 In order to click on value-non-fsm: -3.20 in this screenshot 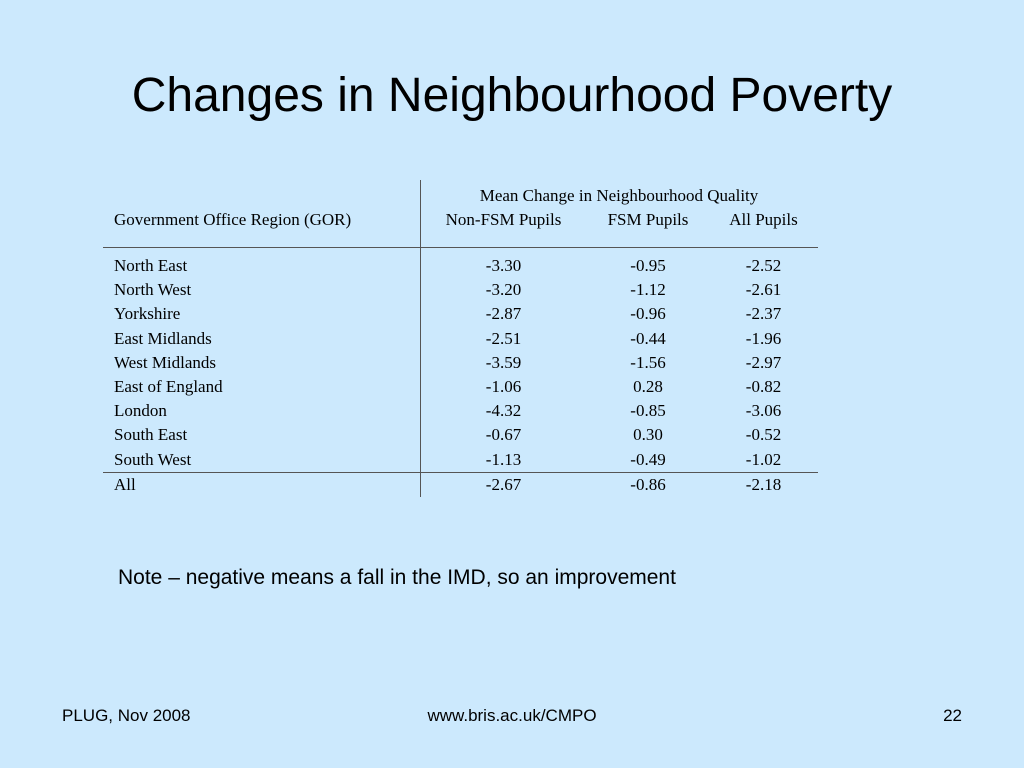, I will do `click(503, 290)`.